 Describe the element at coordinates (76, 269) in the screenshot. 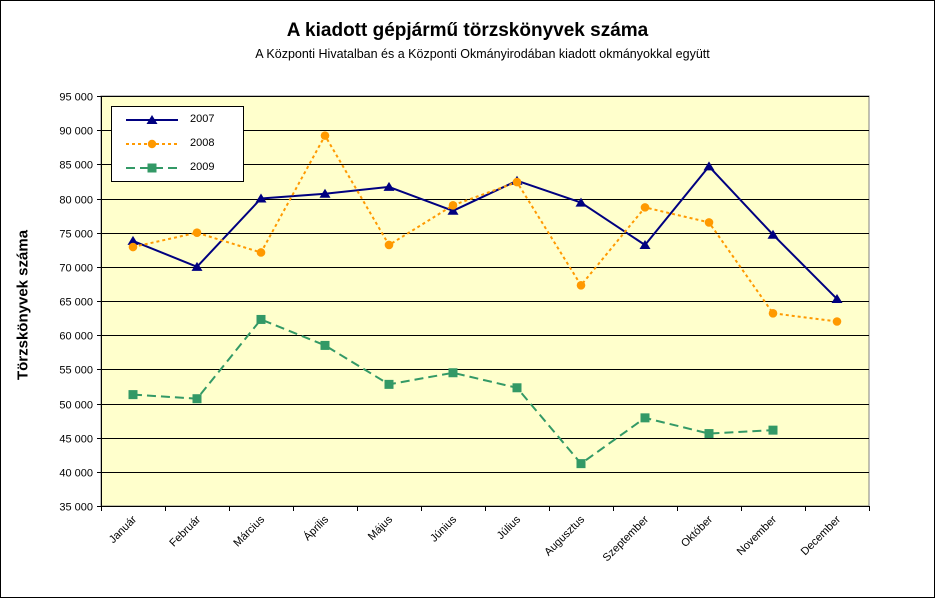

I see `y-tick-label: 70 000` at that location.